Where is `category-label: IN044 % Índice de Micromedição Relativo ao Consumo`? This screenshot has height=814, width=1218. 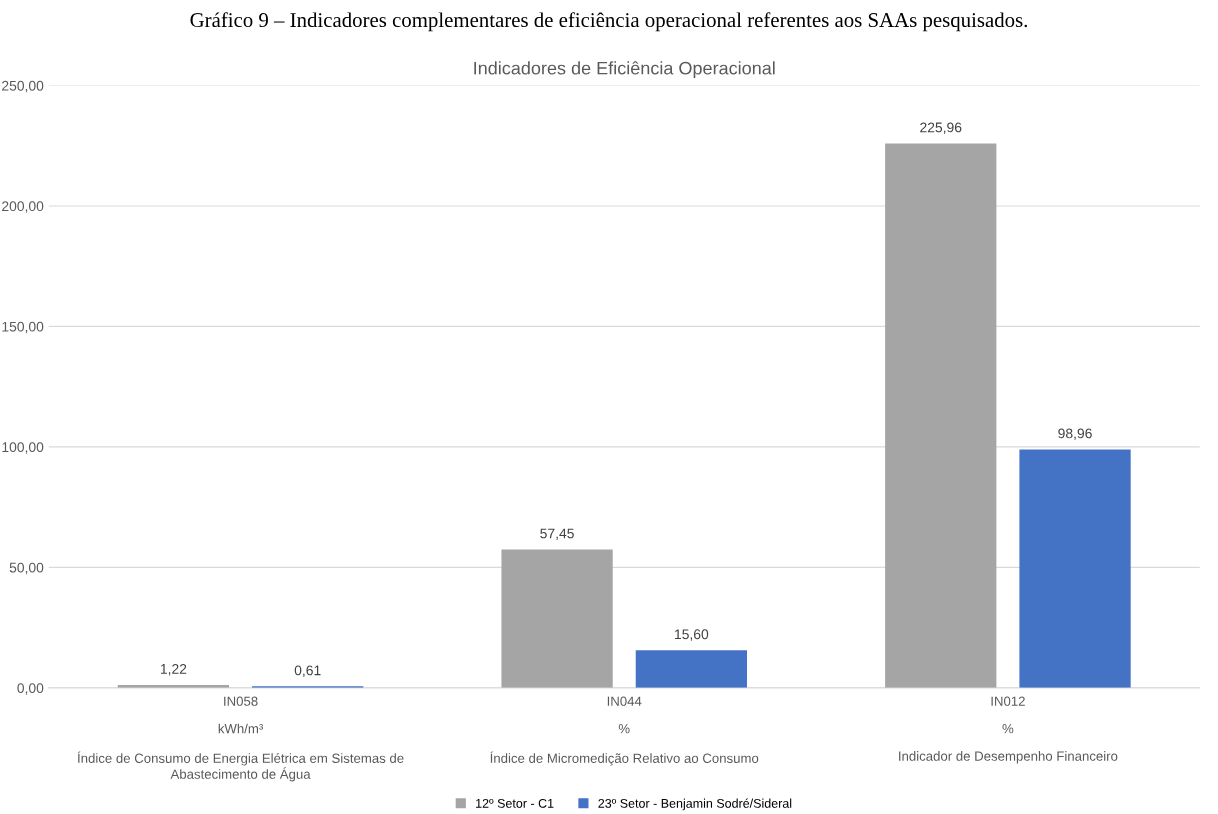
category-label: IN044 % Índice de Micromedição Relativo ao Consumo is located at coordinates (624, 731).